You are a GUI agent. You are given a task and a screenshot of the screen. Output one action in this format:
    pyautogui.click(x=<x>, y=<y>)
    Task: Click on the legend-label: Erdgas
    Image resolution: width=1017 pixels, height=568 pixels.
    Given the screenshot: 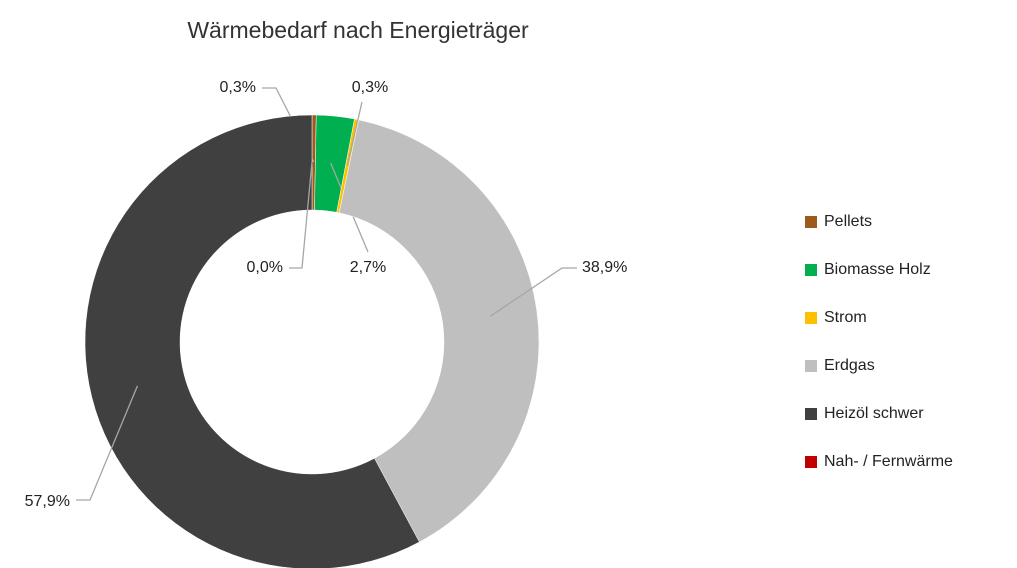 What is the action you would take?
    pyautogui.click(x=849, y=365)
    